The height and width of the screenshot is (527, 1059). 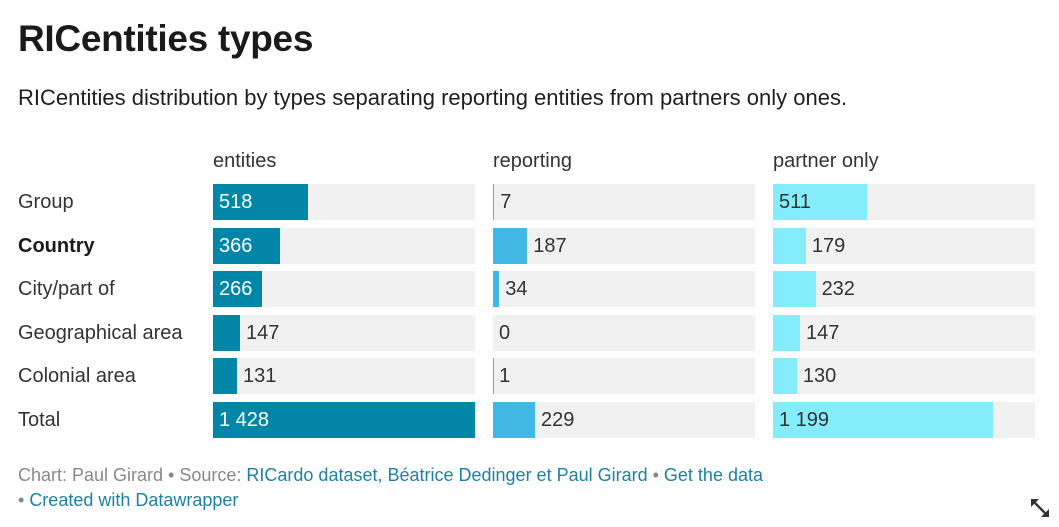 What do you see at coordinates (904, 376) in the screenshot?
I see `bar-track: 130` at bounding box center [904, 376].